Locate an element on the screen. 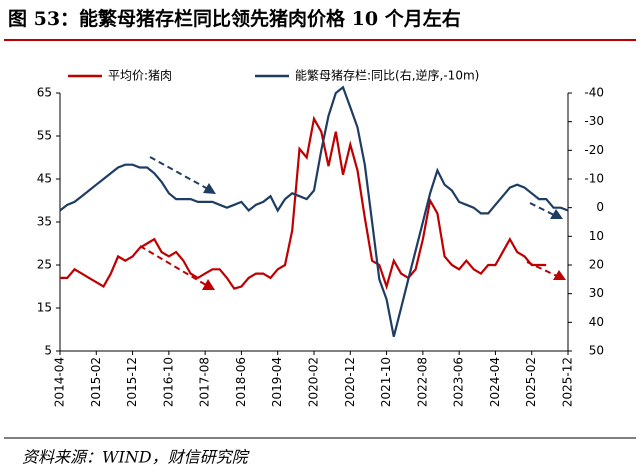  chart-title: 图 53：能繁母猪存栏同比领先猪肉价格 10 个月左右 is located at coordinates (234, 18).